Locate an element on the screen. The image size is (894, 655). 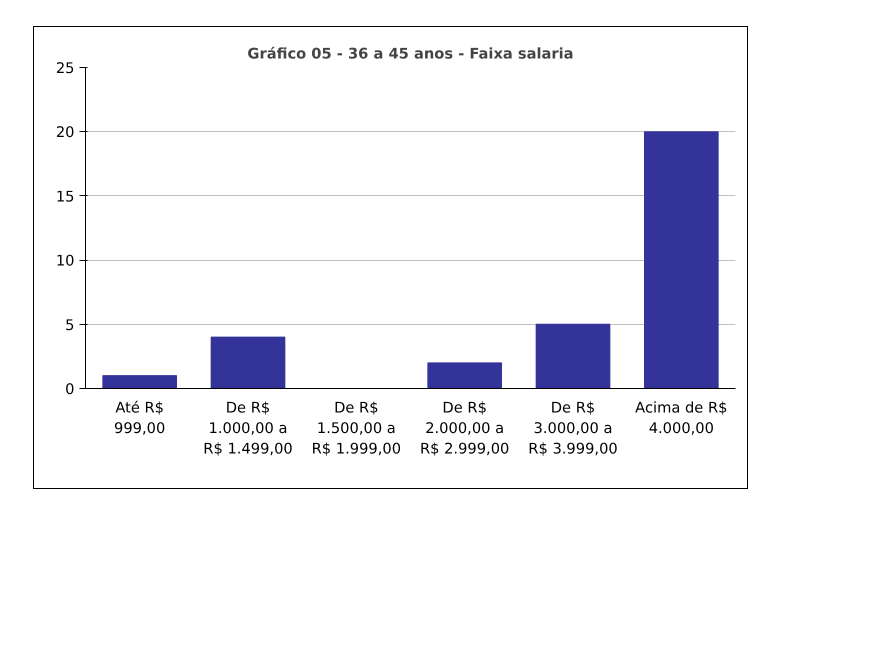
x-tick-label: De R$ 2.000,00 a R$ 2.999,00 is located at coordinates (465, 429).